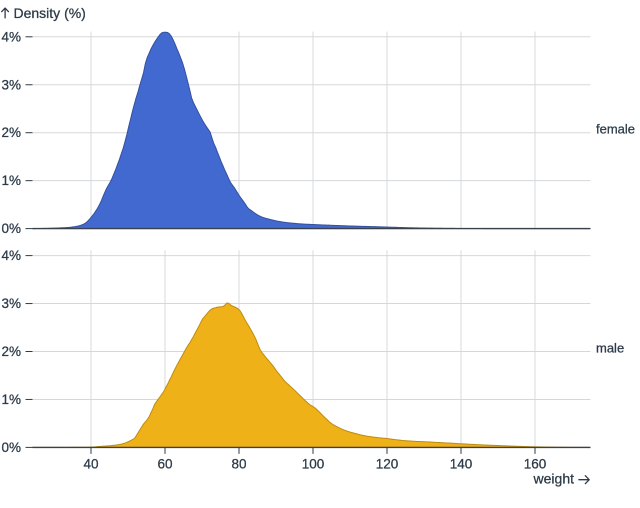 The width and height of the screenshot is (640, 508). I want to click on svg-text: Density (%), so click(50, 13).